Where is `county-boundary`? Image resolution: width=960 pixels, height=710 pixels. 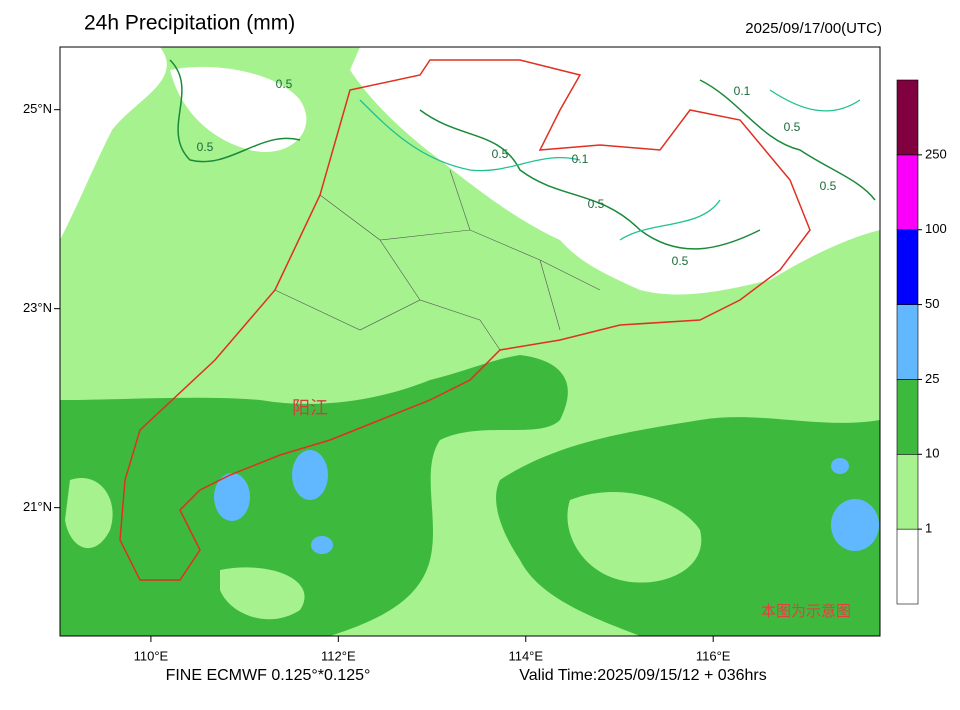 county-boundary is located at coordinates (437, 260).